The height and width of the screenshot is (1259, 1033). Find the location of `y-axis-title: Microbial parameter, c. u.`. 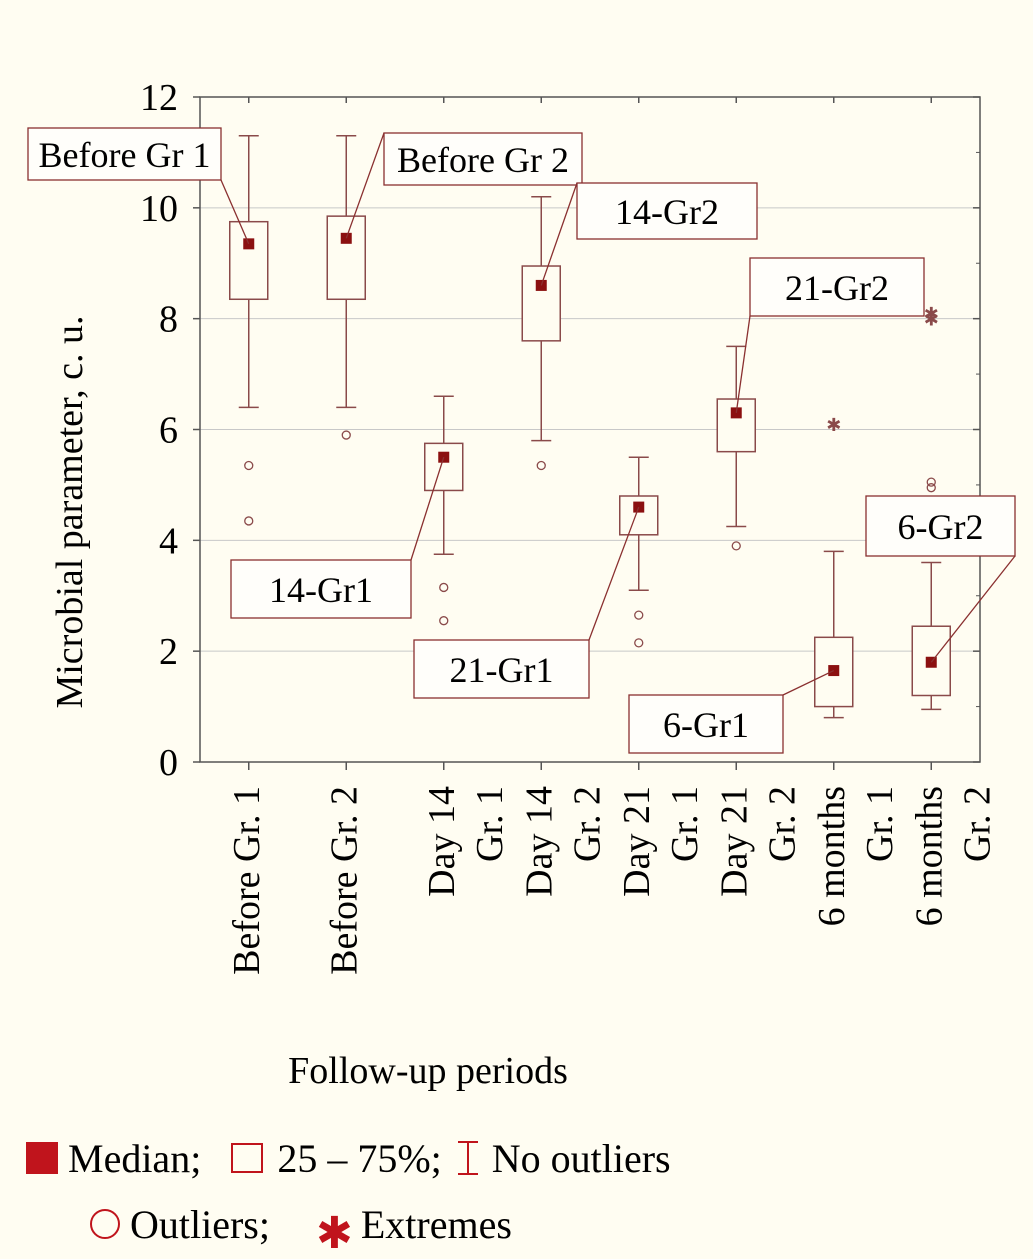

y-axis-title: Microbial parameter, c. u. is located at coordinates (70, 511).